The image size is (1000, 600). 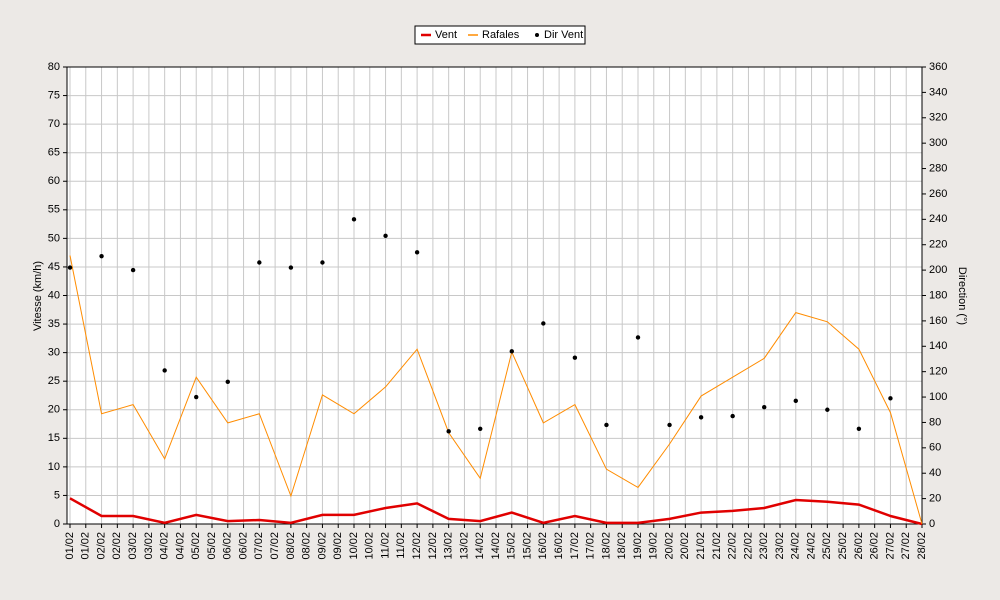 What do you see at coordinates (938, 321) in the screenshot?
I see `y2-tick-label: 160` at bounding box center [938, 321].